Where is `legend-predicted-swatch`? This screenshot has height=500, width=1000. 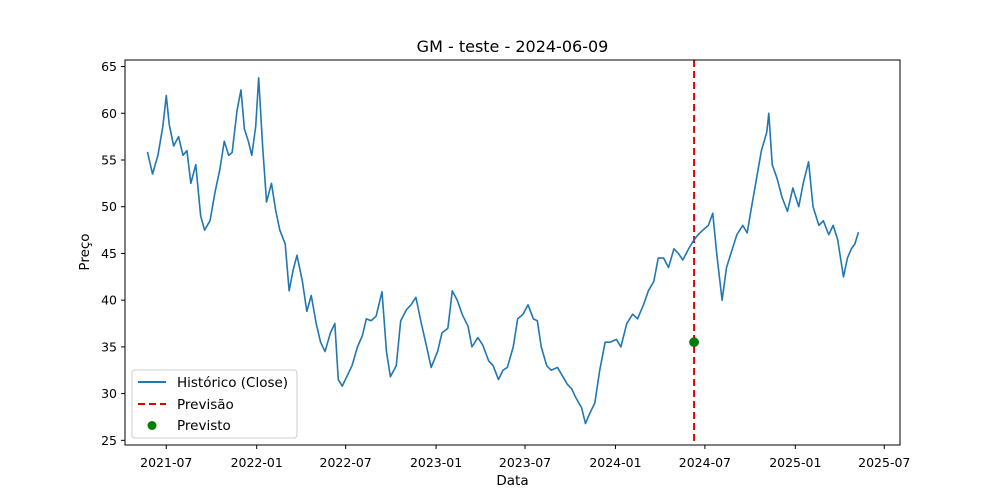 legend-predicted-swatch is located at coordinates (152, 425).